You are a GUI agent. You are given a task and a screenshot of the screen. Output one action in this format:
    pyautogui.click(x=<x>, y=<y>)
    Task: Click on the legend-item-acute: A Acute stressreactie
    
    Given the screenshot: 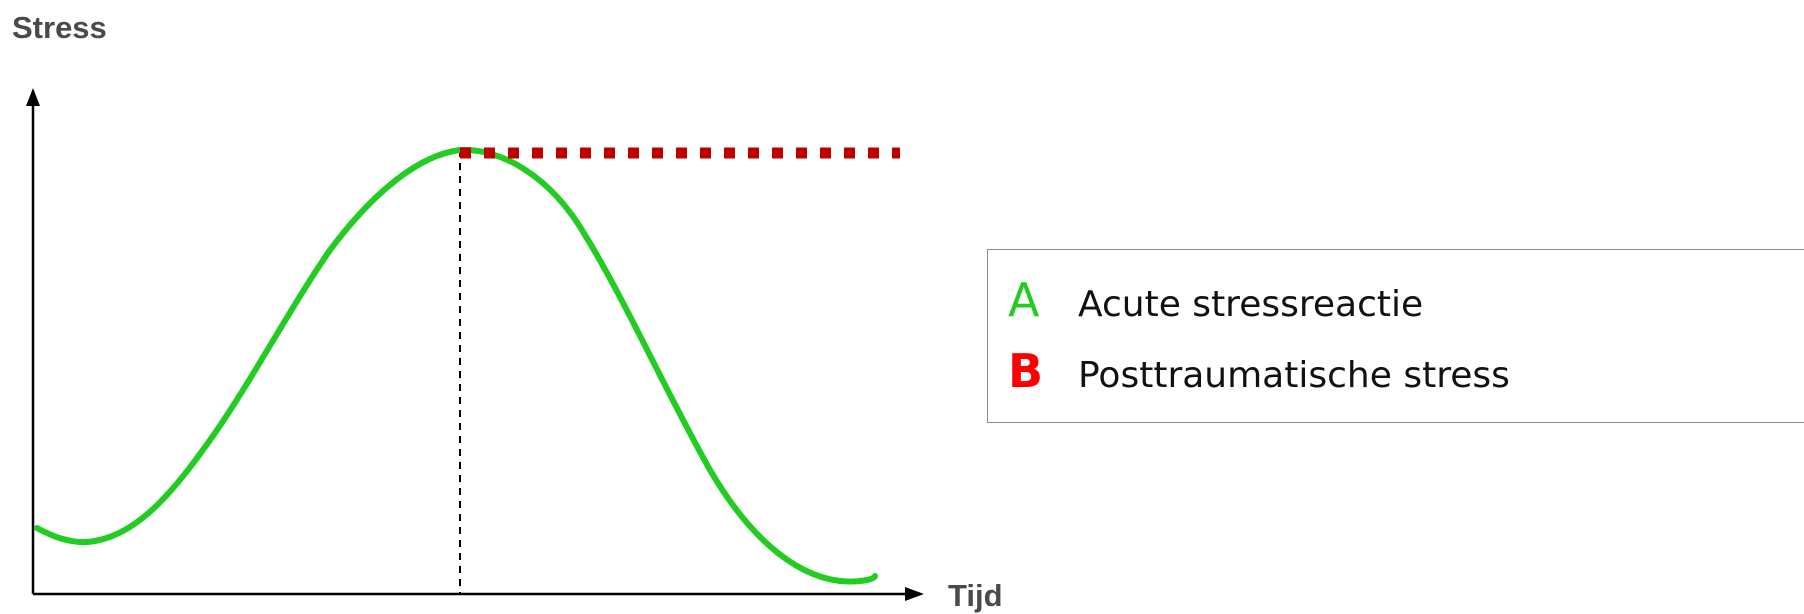 What is the action you would take?
    pyautogui.click(x=1215, y=302)
    